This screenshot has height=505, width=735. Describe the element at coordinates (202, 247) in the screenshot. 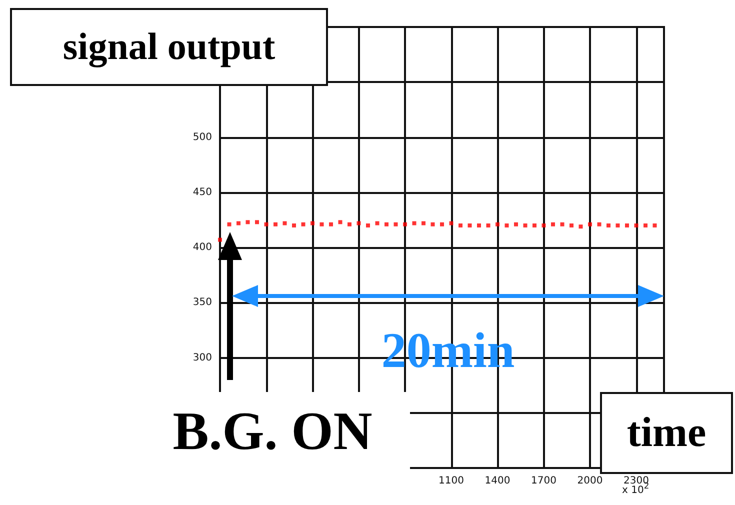

I see `y-tick-label: 400` at that location.